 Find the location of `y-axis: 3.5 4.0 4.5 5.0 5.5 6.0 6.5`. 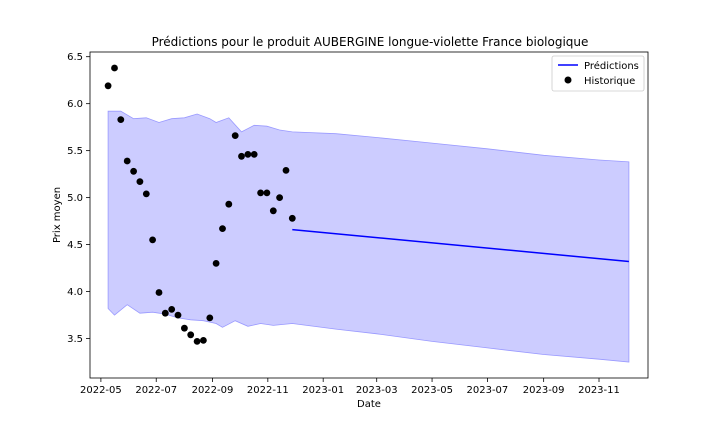

y-axis: 3.5 4.0 4.5 5.0 5.5 6.0 6.5 is located at coordinates (78, 198).